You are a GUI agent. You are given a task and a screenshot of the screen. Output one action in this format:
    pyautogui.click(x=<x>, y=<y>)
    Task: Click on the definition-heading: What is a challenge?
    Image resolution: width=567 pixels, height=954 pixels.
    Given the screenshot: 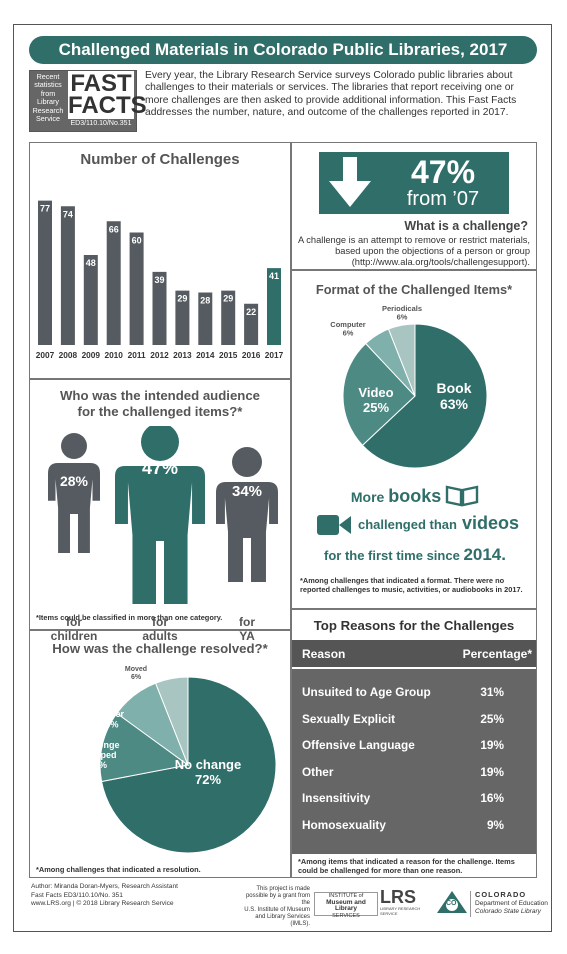 What is the action you would take?
    pyautogui.click(x=466, y=226)
    